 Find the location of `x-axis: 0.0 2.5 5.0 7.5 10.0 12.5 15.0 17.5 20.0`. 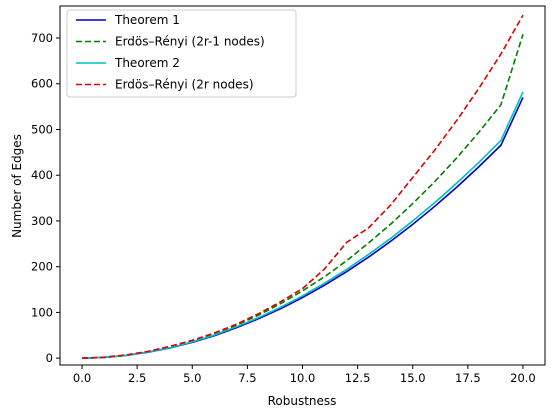

x-axis: 0.0 2.5 5.0 7.5 10.0 12.5 15.0 17.5 20.0 is located at coordinates (304, 375).